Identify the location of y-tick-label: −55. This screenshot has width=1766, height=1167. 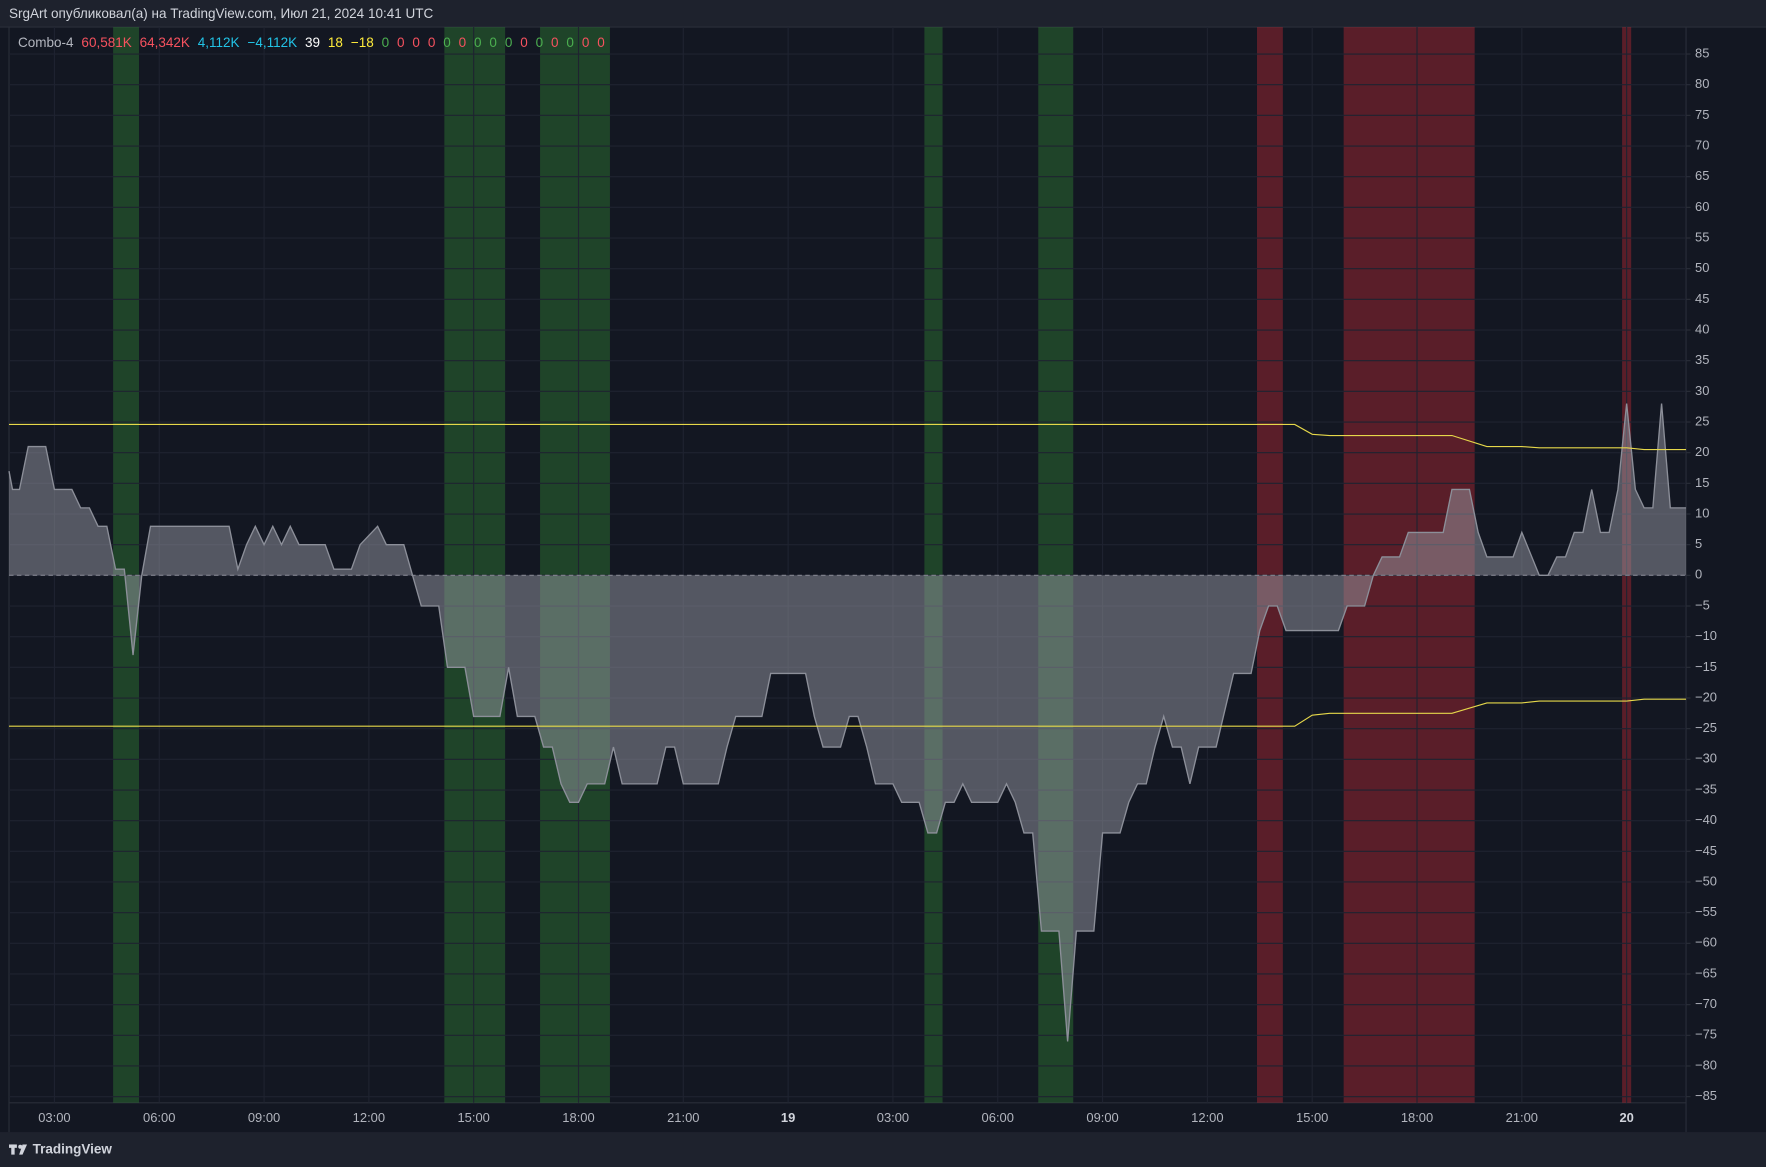
(1706, 911).